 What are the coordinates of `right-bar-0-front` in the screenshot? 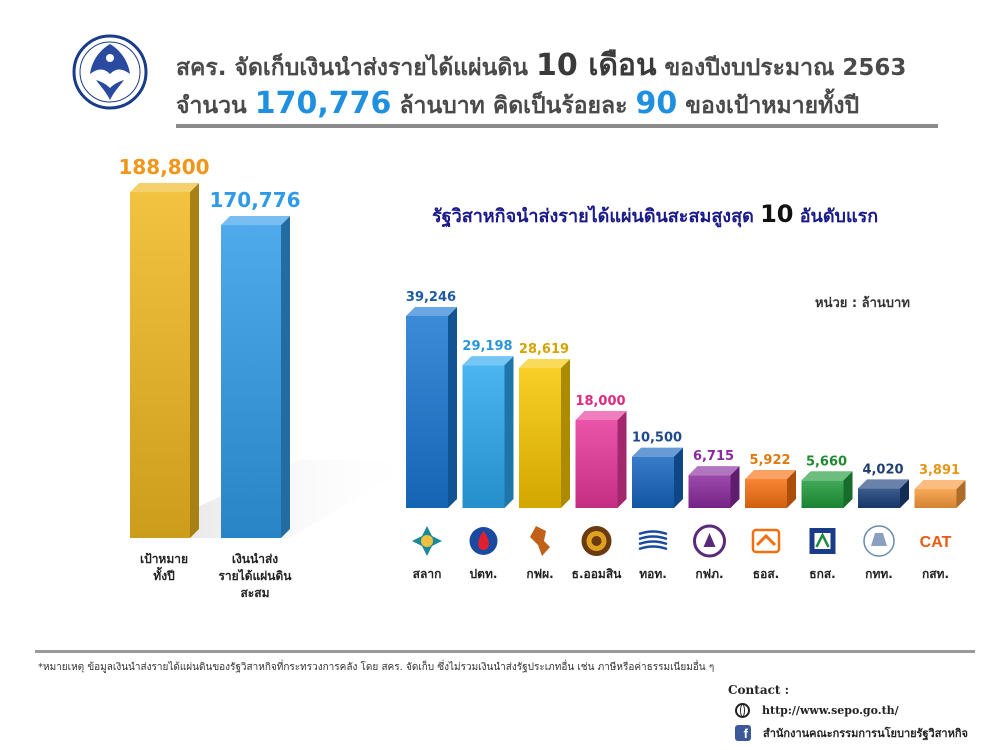 It's located at (427, 412).